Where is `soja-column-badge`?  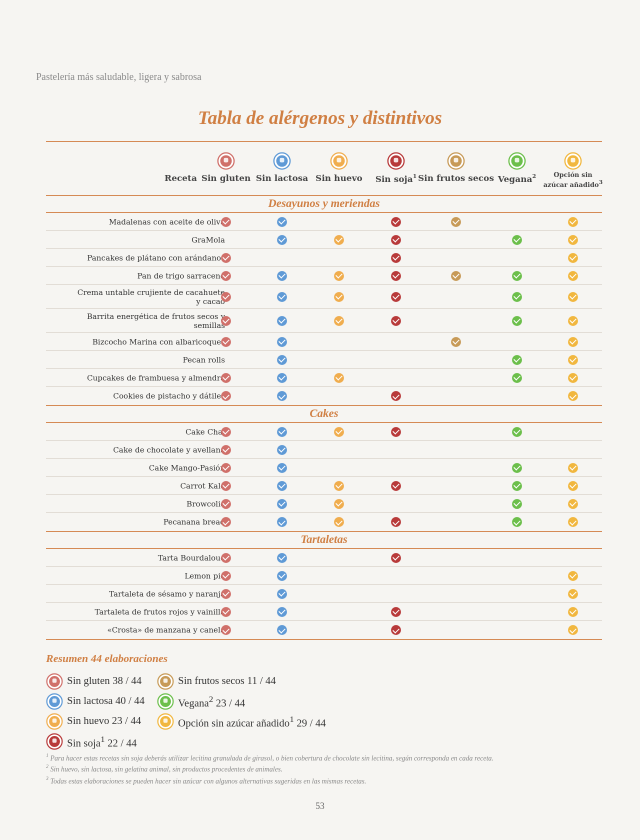
soja-column-badge is located at coordinates (396, 163).